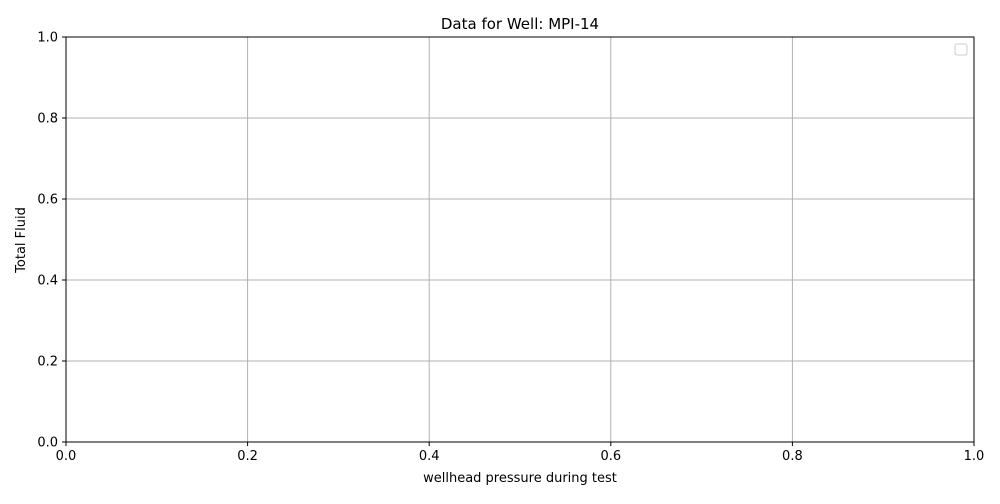  What do you see at coordinates (520, 453) in the screenshot?
I see `x-axis-ticks: 0.0 0.2 0.4 0.6 0.8 1.0` at bounding box center [520, 453].